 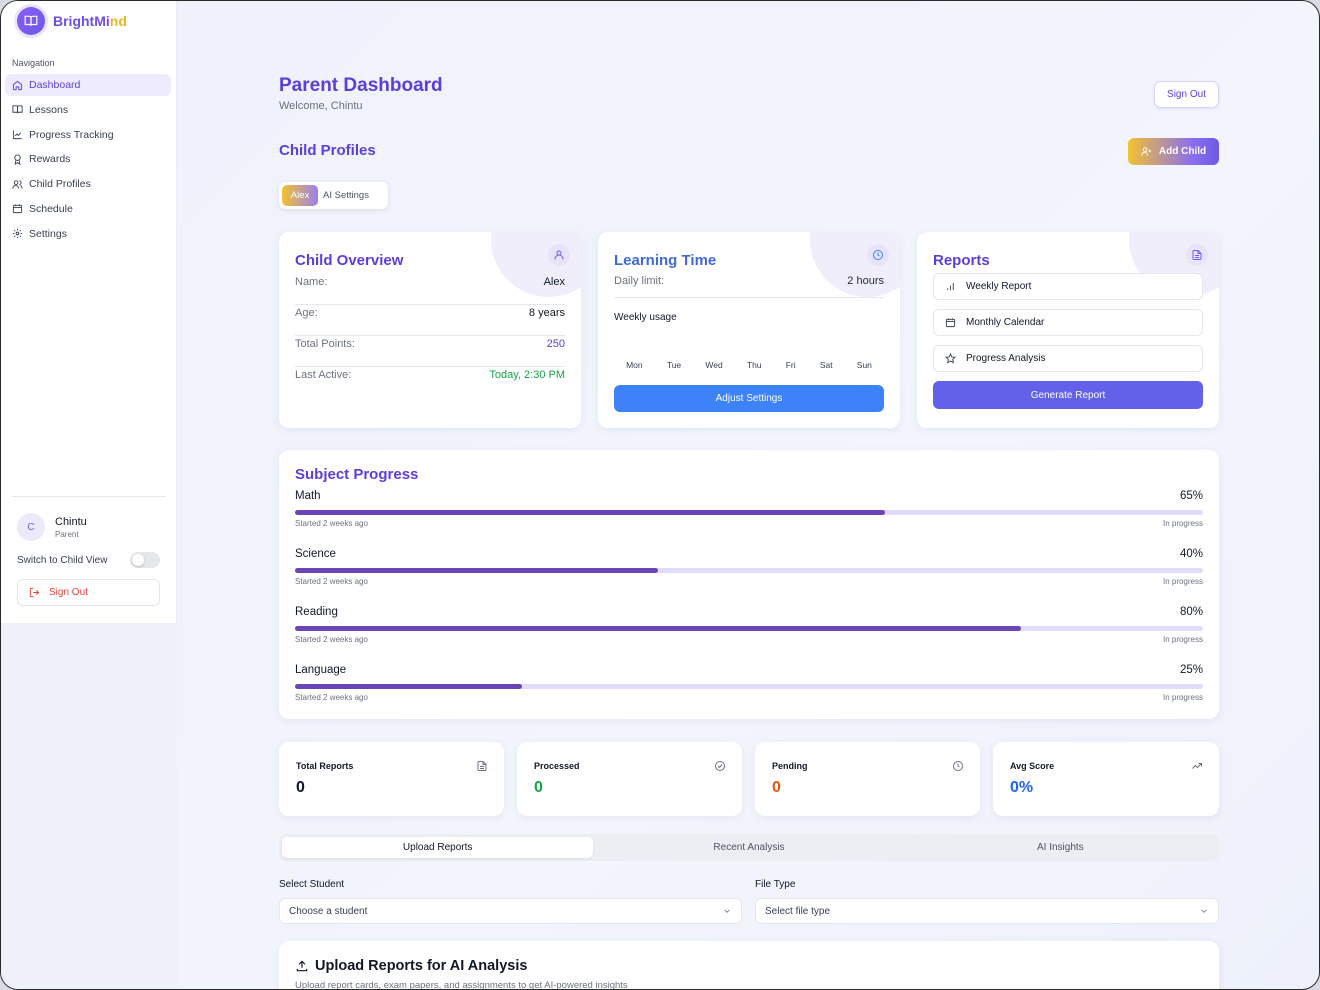 I want to click on stat-label: Total Reports, so click(x=325, y=766).